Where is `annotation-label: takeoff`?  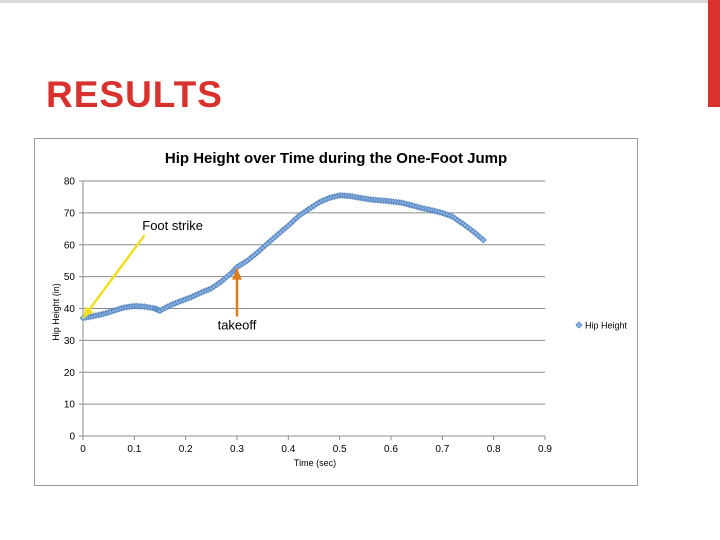 annotation-label: takeoff is located at coordinates (237, 324).